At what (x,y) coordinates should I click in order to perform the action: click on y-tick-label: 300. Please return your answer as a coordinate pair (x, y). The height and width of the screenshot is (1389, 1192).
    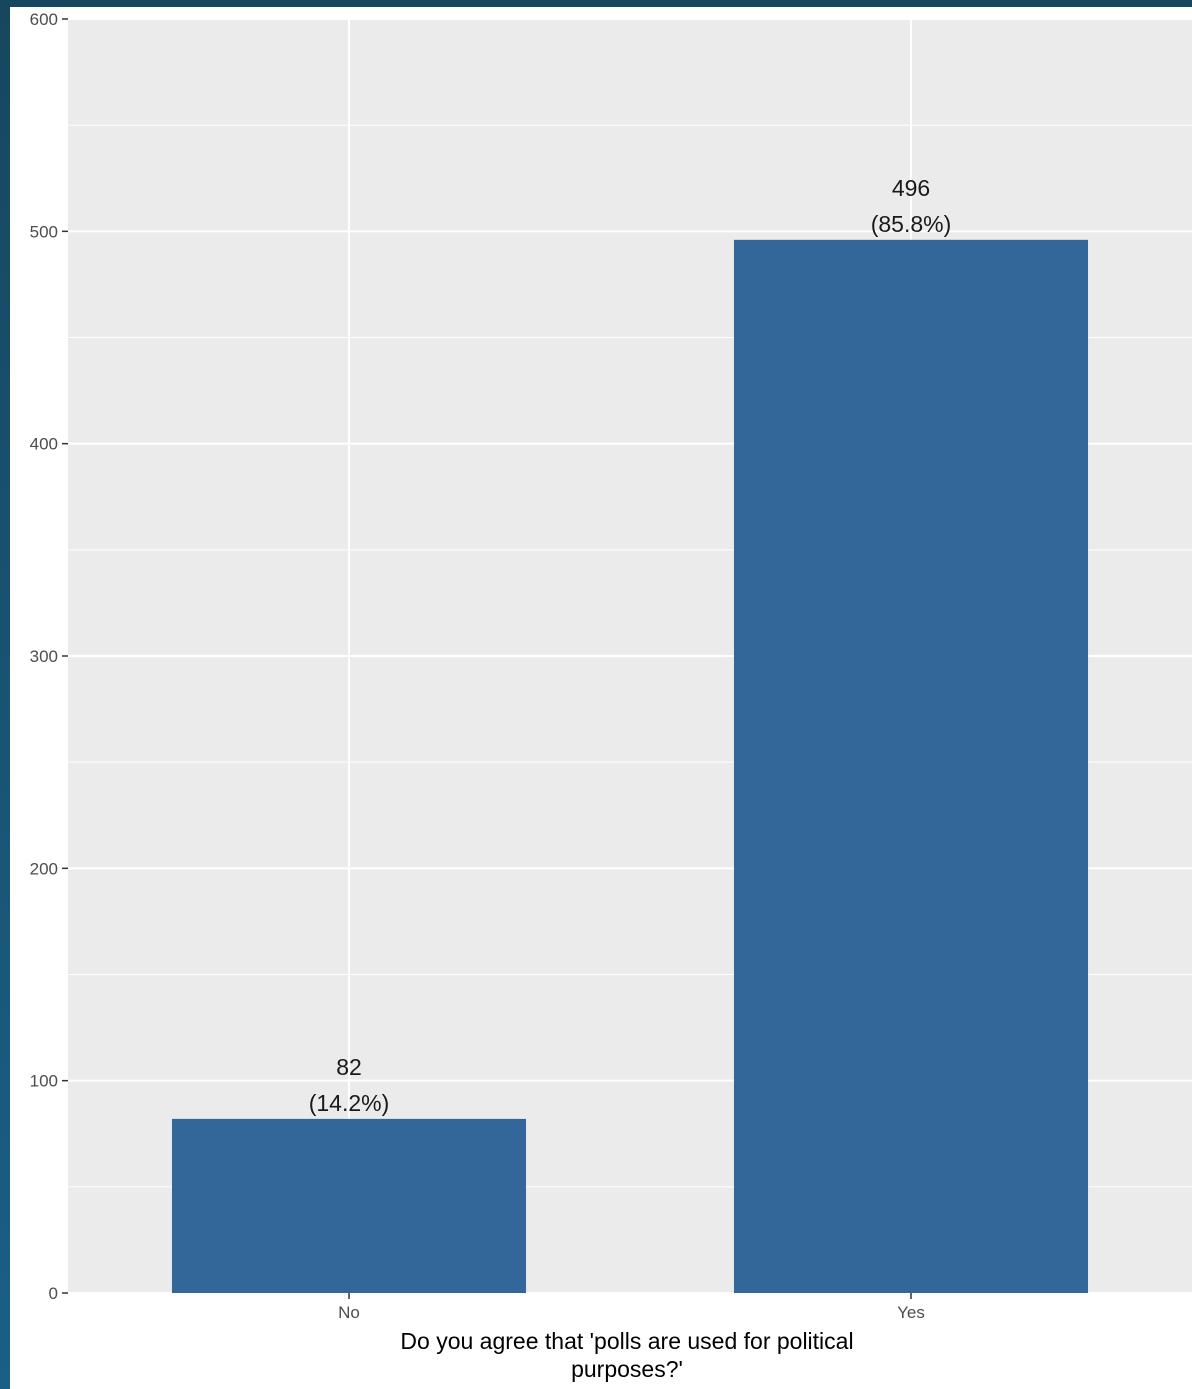
    Looking at the image, I should click on (44, 656).